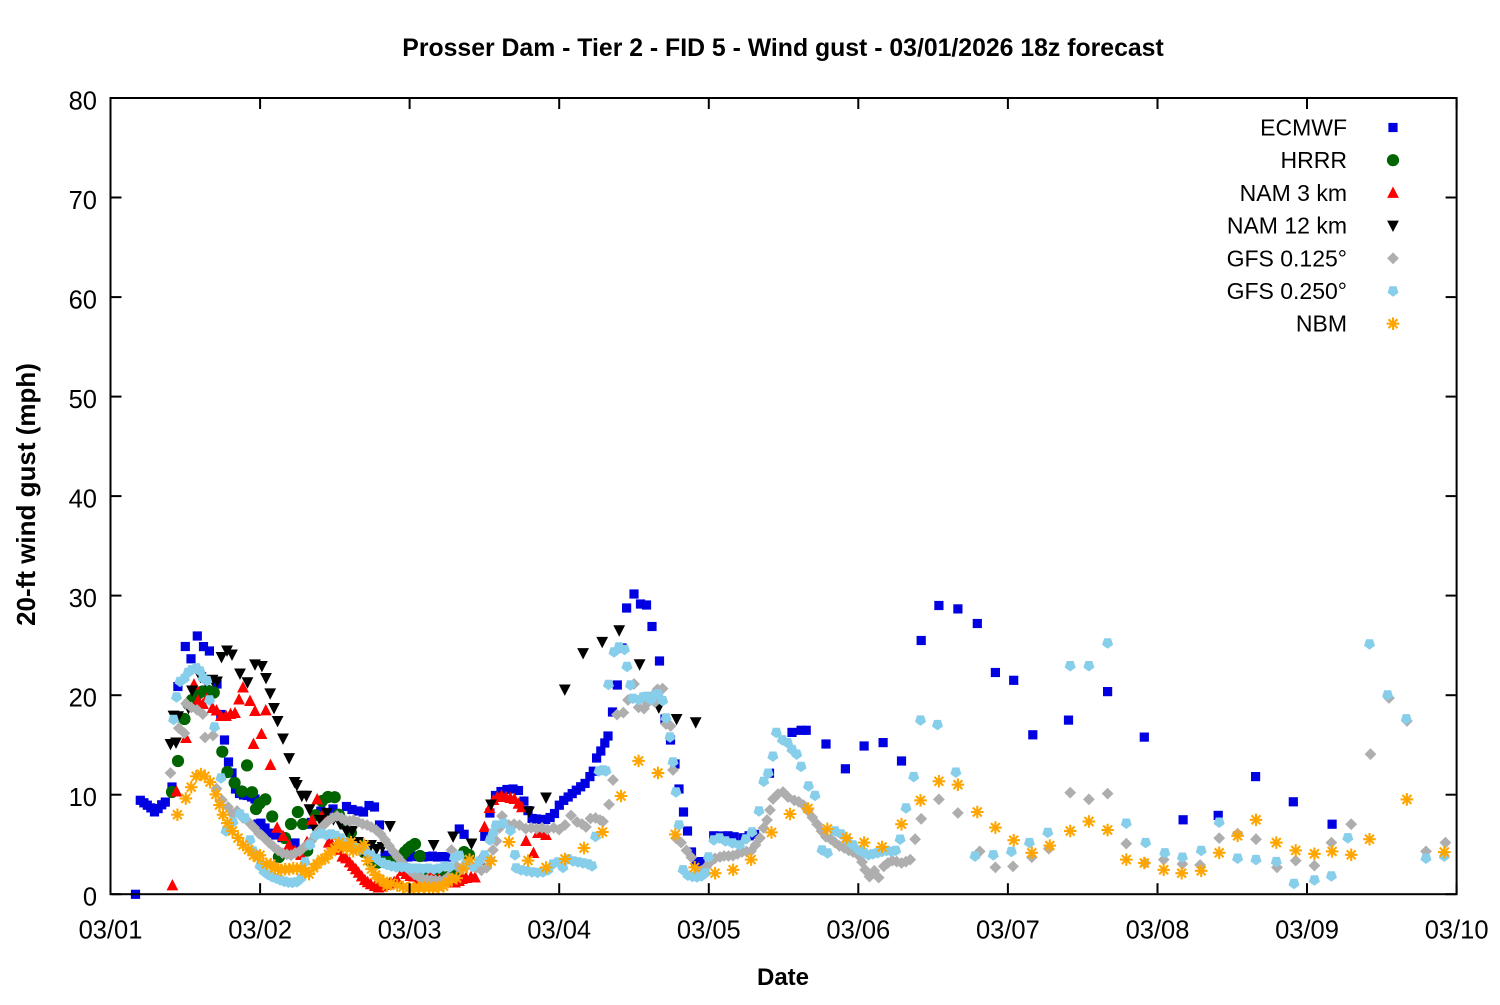 The image size is (1500, 1005). I want to click on svg-text: 03/08, so click(1158, 931).